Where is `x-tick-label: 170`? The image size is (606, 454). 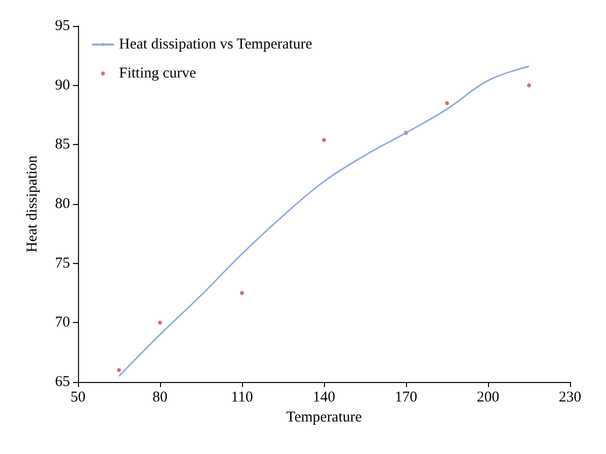 x-tick-label: 170 is located at coordinates (406, 398).